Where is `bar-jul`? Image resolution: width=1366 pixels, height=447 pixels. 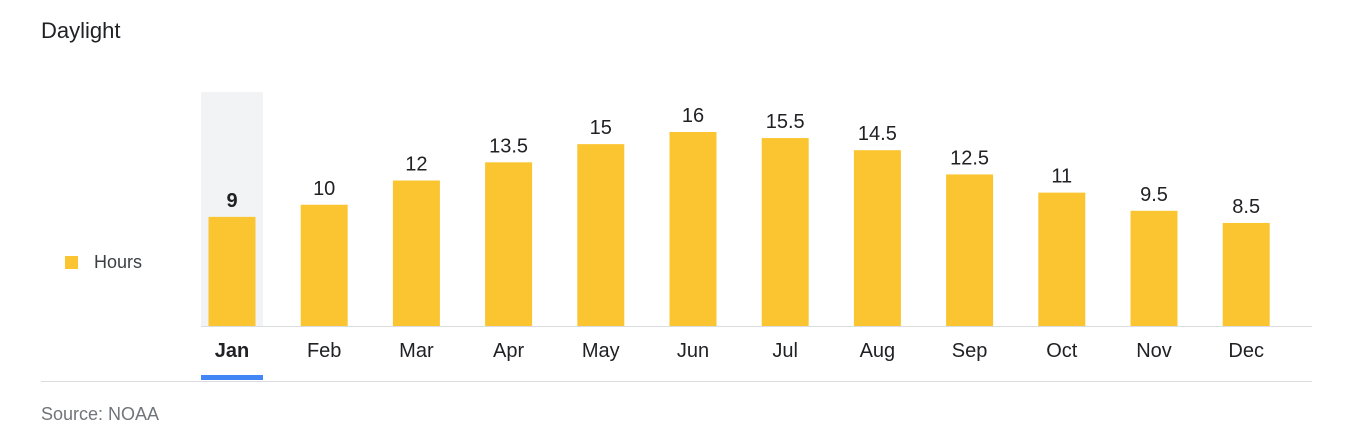 bar-jul is located at coordinates (785, 232).